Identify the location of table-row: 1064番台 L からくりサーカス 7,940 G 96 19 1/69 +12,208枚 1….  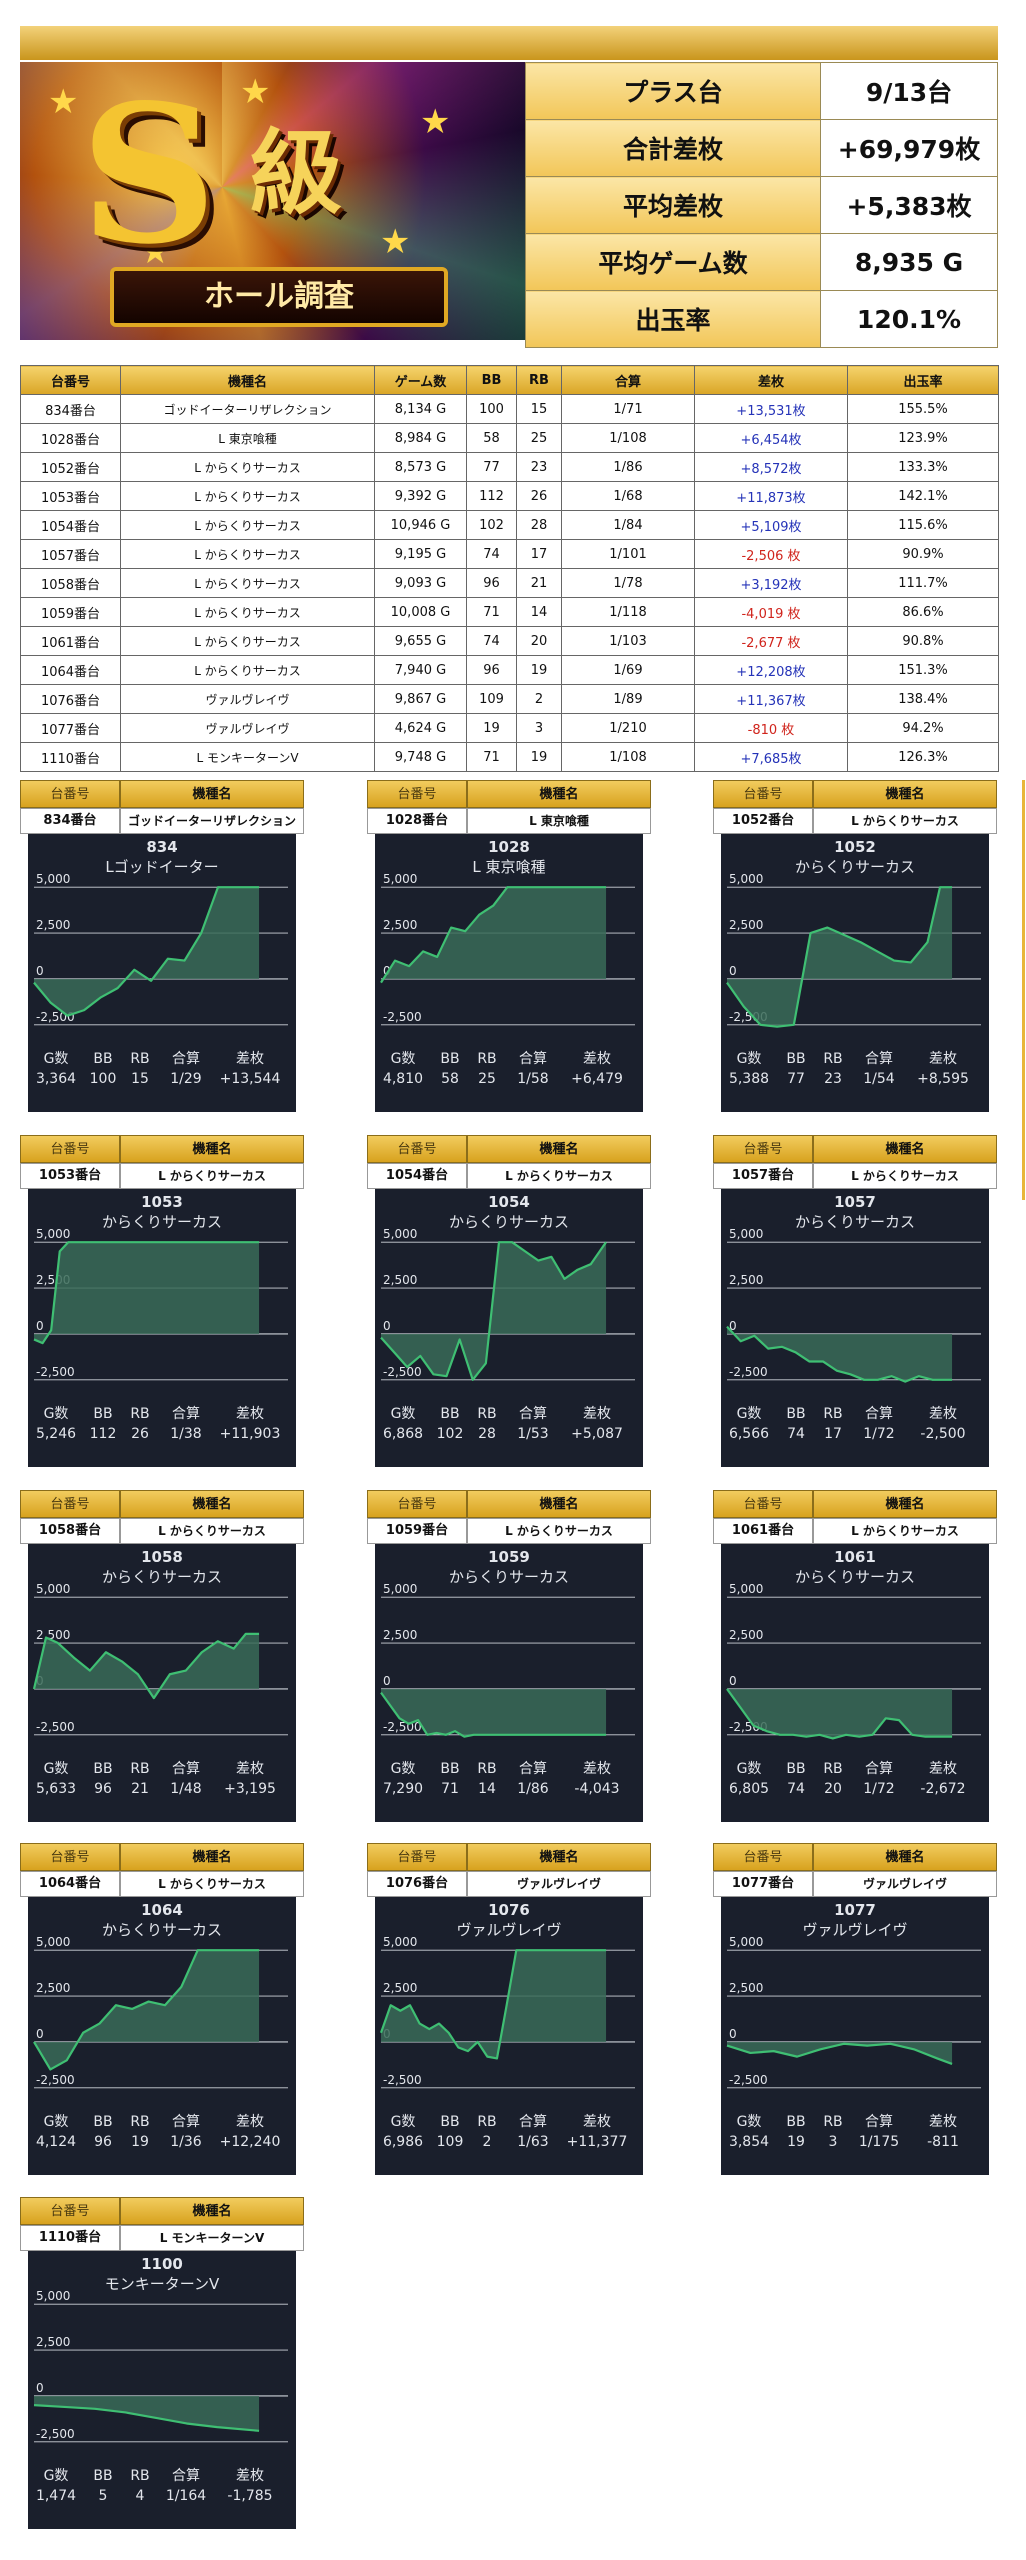
(509, 670).